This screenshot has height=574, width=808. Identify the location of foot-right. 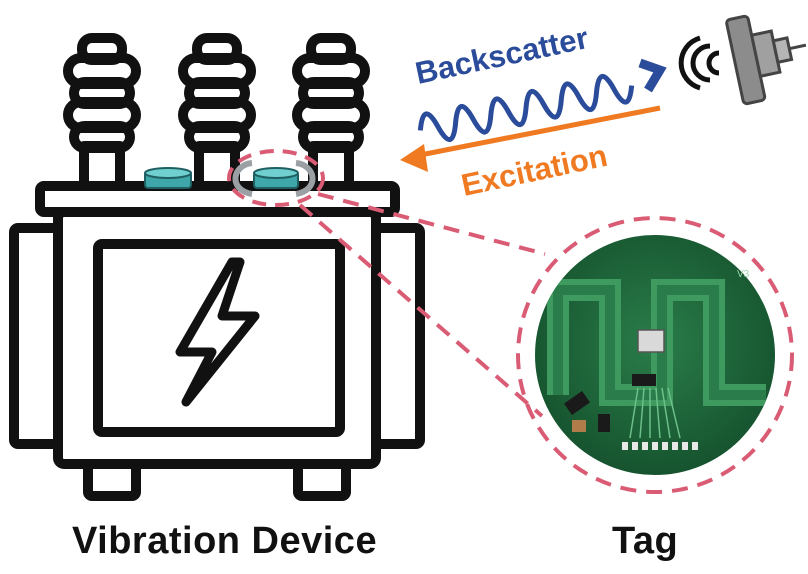
(322, 480).